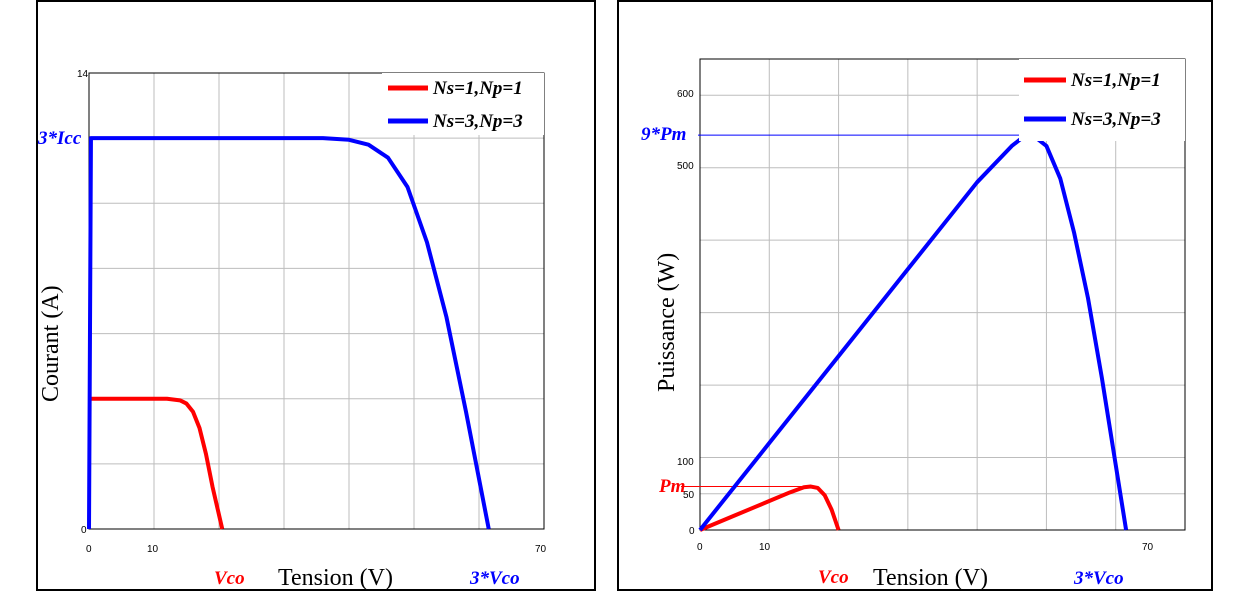 This screenshot has height=591, width=1249. What do you see at coordinates (689, 495) in the screenshot?
I see `y-tick-label: 50` at bounding box center [689, 495].